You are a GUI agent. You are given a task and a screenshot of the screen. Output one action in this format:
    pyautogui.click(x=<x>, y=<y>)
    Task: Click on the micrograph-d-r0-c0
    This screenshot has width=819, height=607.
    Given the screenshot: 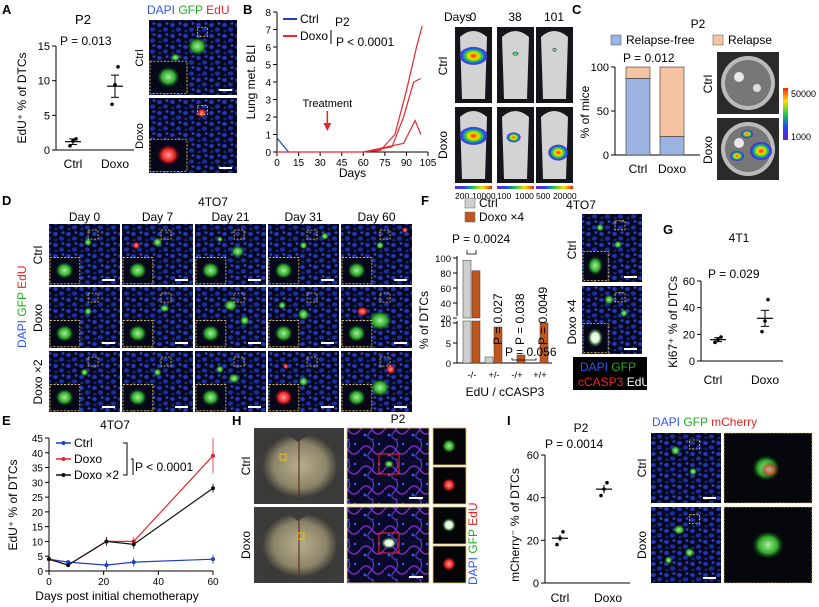 What is the action you would take?
    pyautogui.click(x=84, y=254)
    